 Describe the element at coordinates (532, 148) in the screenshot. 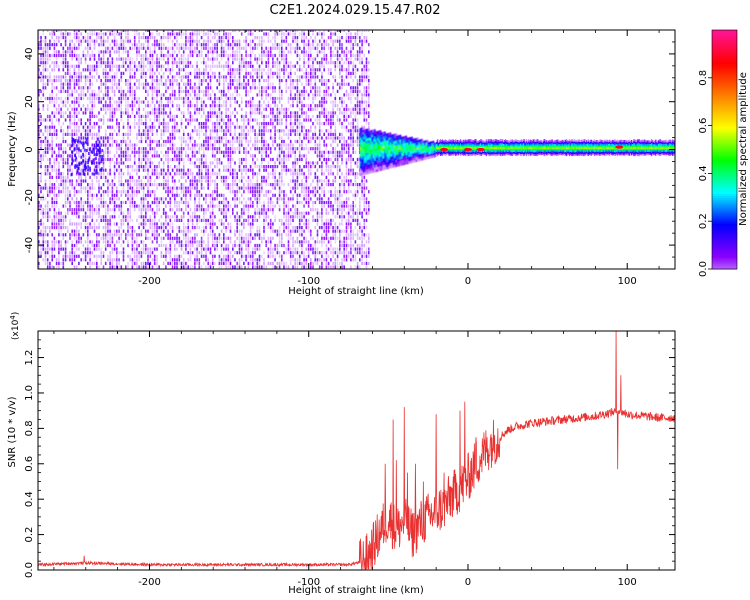

I see `heatmap-hotspots` at that location.